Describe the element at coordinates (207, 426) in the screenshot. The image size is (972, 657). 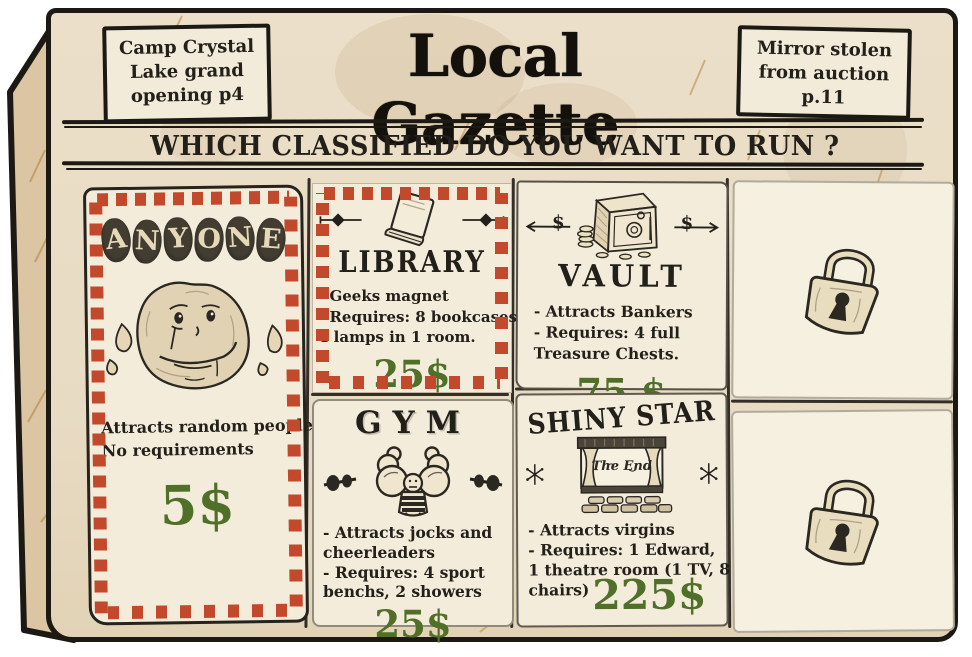
I see `description-line: Attracts random people` at that location.